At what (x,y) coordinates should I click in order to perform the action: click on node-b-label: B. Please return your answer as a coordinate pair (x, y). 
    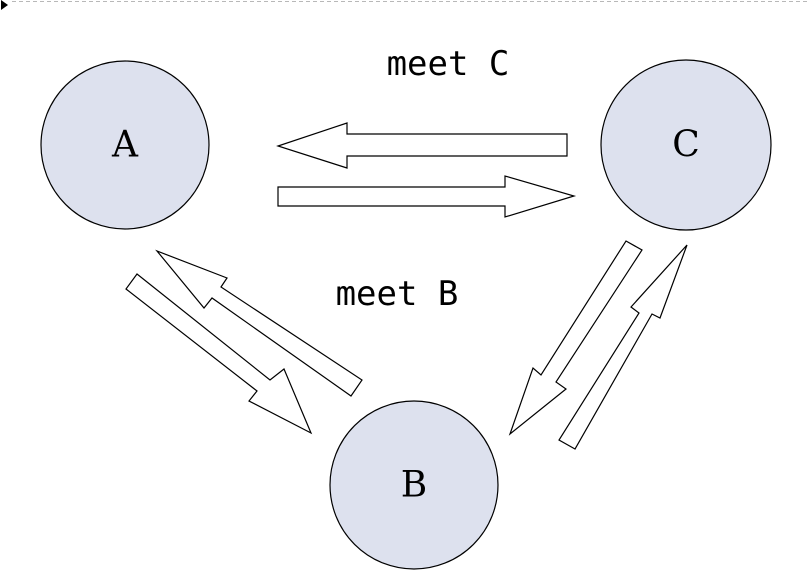
    Looking at the image, I should click on (414, 485).